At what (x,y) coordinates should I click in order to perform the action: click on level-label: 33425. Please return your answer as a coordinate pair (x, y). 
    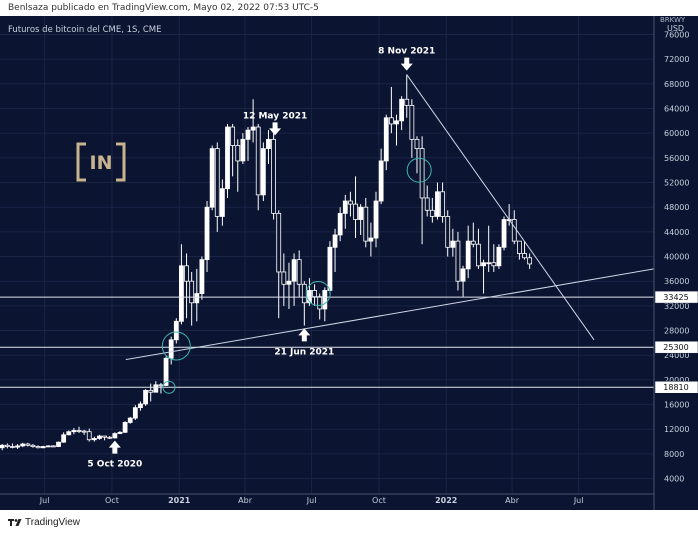
    Looking at the image, I should click on (675, 297).